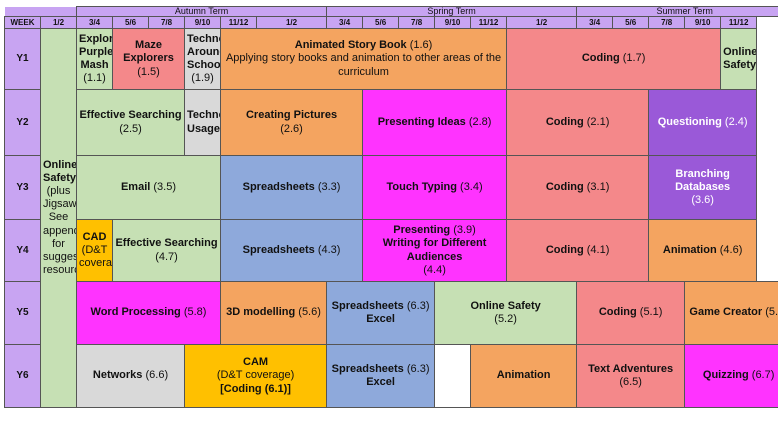  What do you see at coordinates (726, 312) in the screenshot?
I see `unit-title: Game Creator` at bounding box center [726, 312].